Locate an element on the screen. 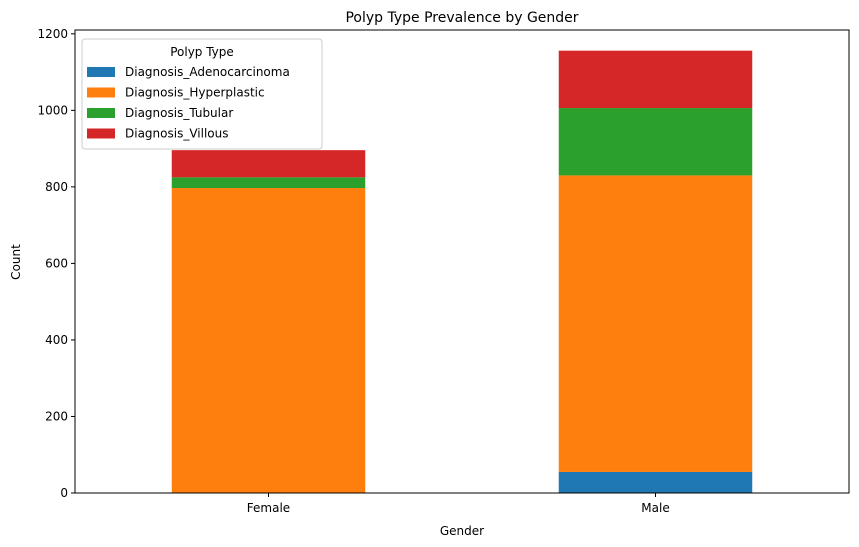 Image resolution: width=859 pixels, height=547 pixels. x-axis: Female Male is located at coordinates (458, 504).